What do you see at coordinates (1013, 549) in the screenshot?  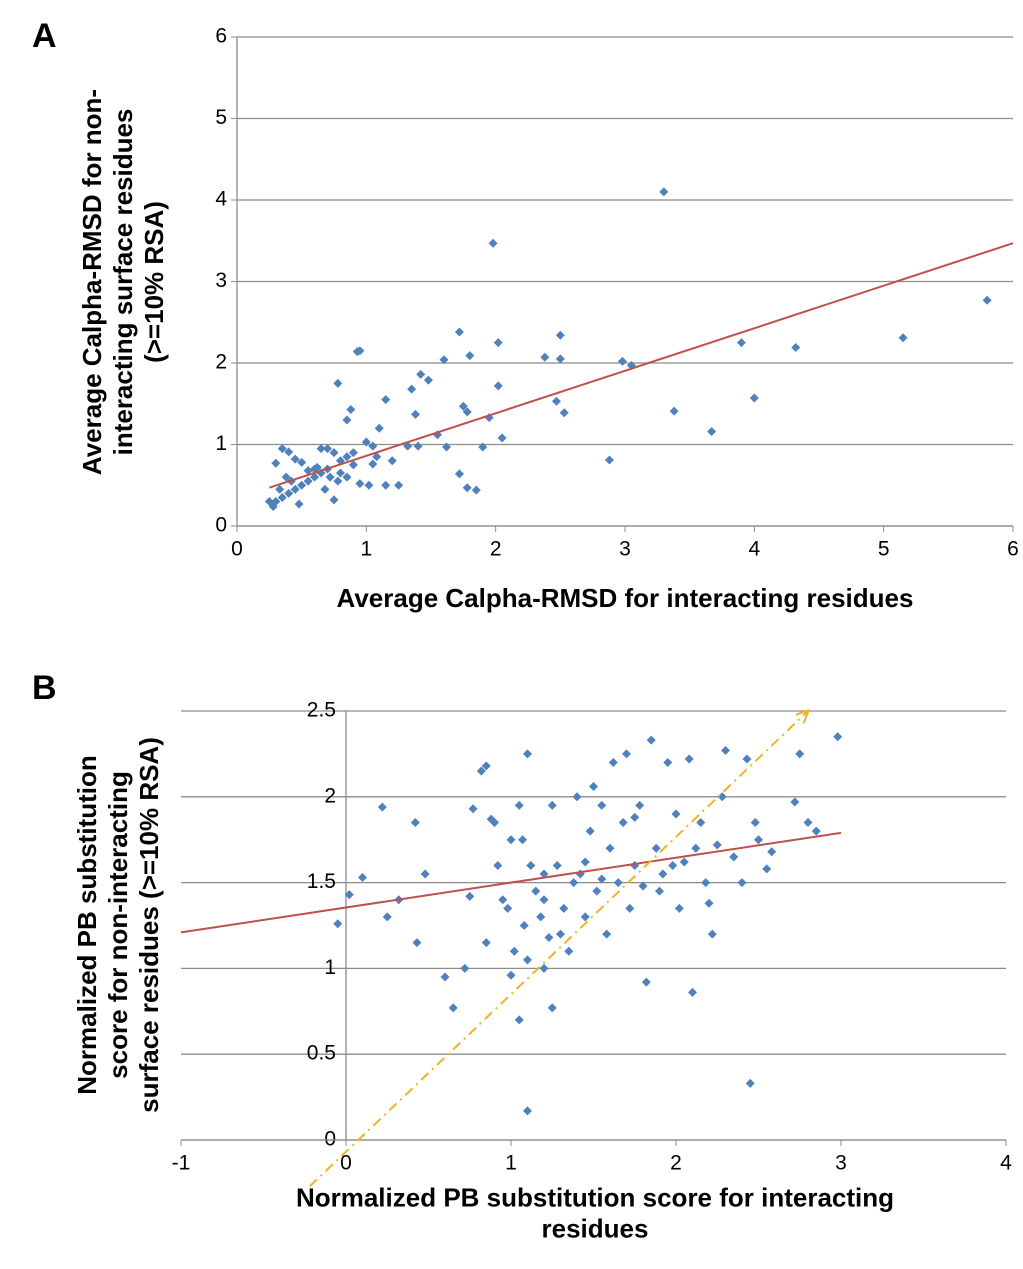 I see `x-tick-label: 6` at bounding box center [1013, 549].